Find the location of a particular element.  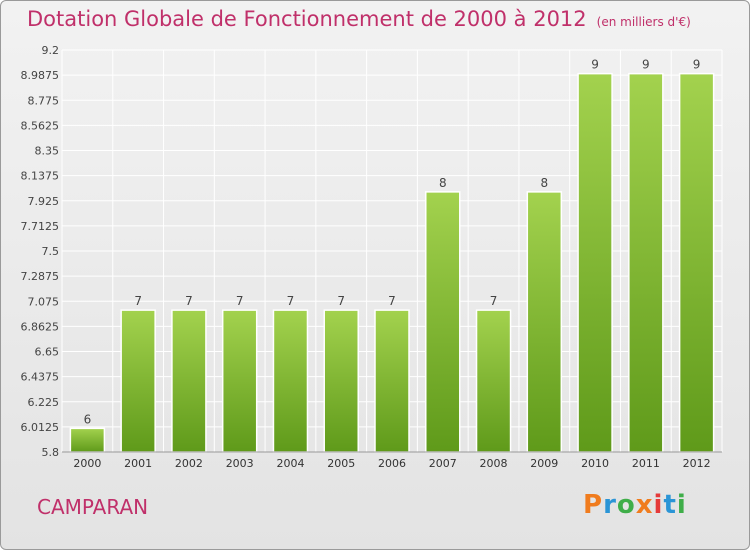

unit-note: (en milliers d'€) is located at coordinates (643, 22).